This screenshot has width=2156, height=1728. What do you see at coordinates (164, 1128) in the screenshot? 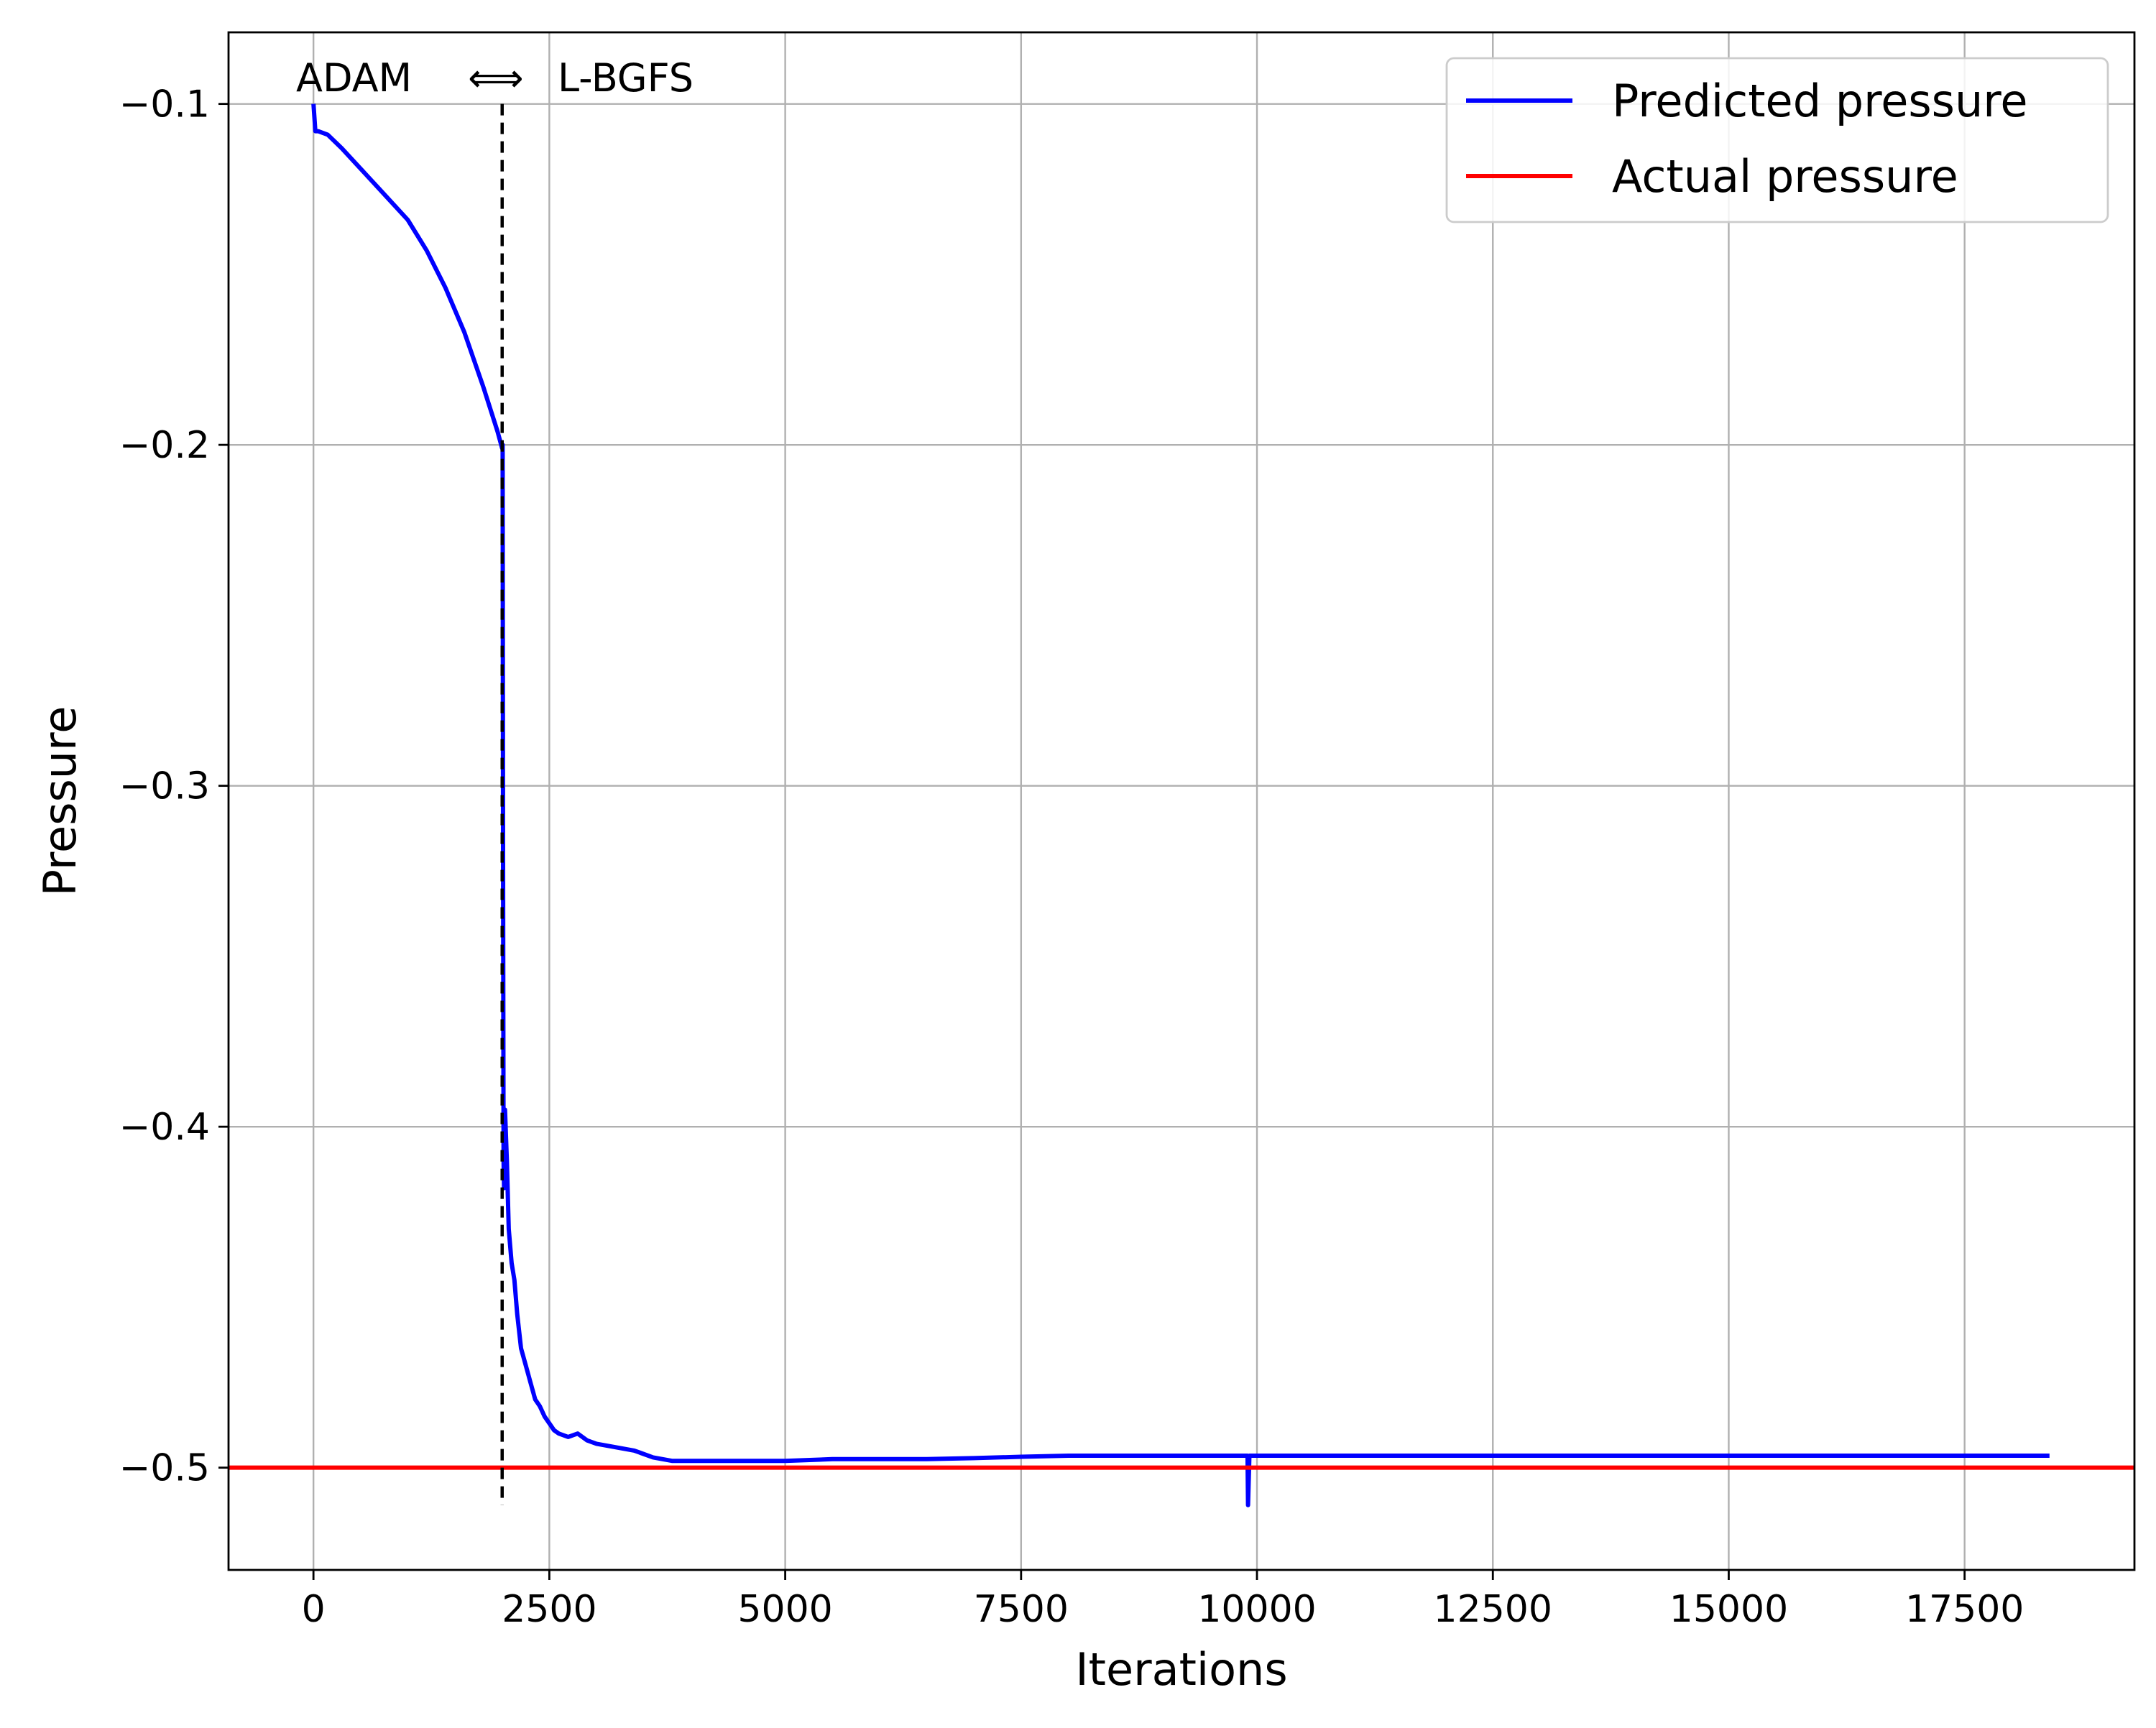
I see `y-tick-label: −0.4` at bounding box center [164, 1128].